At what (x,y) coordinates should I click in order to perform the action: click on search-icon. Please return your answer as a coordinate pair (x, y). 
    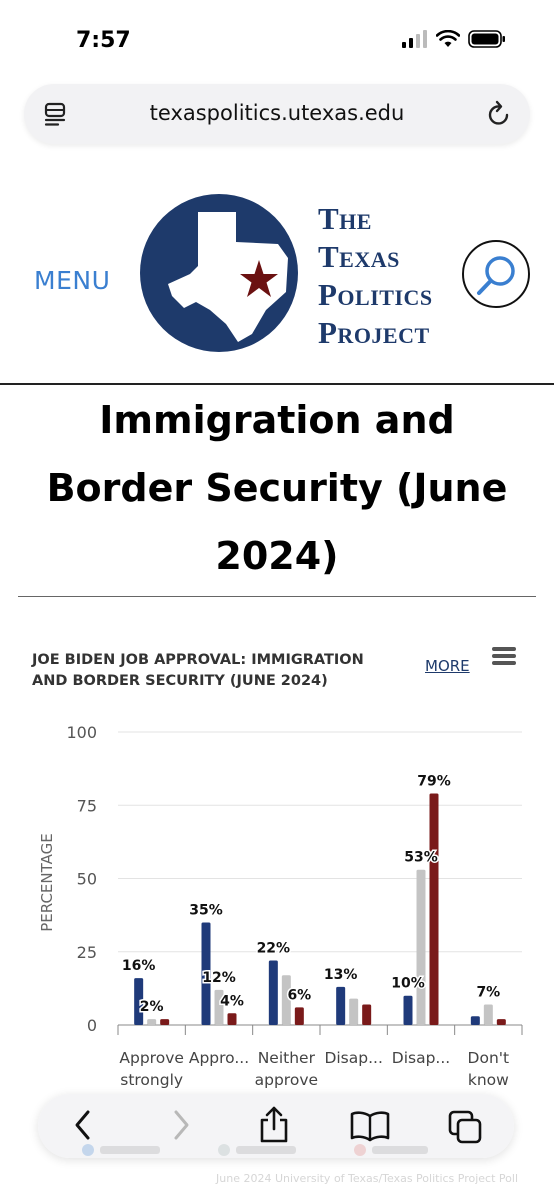
    Looking at the image, I should click on (496, 275).